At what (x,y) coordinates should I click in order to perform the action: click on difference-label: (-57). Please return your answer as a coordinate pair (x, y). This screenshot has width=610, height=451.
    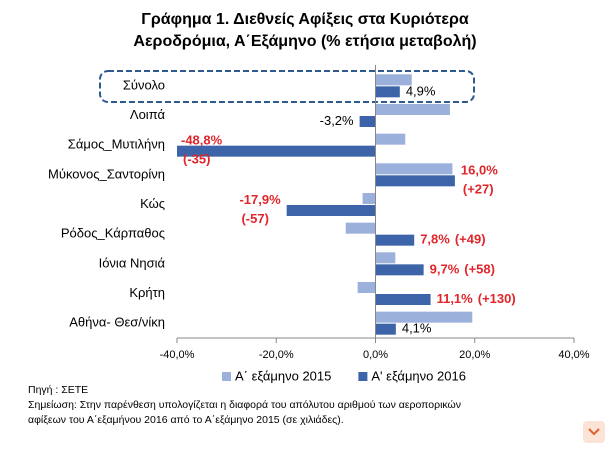
    Looking at the image, I should click on (254, 218).